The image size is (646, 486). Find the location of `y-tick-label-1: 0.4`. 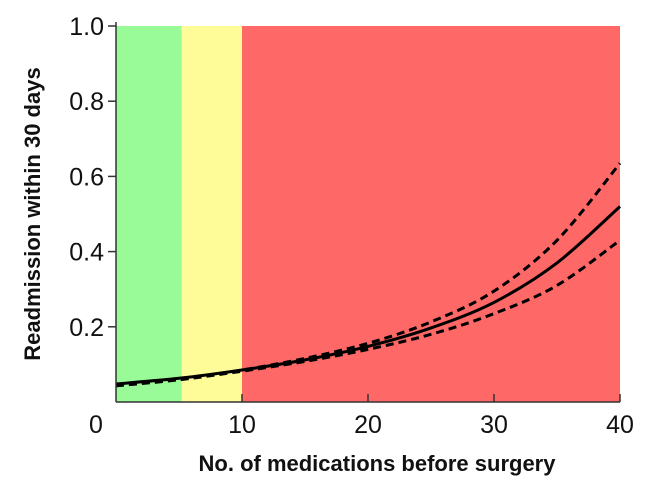

y-tick-label-1: 0.4 is located at coordinates (86, 253).